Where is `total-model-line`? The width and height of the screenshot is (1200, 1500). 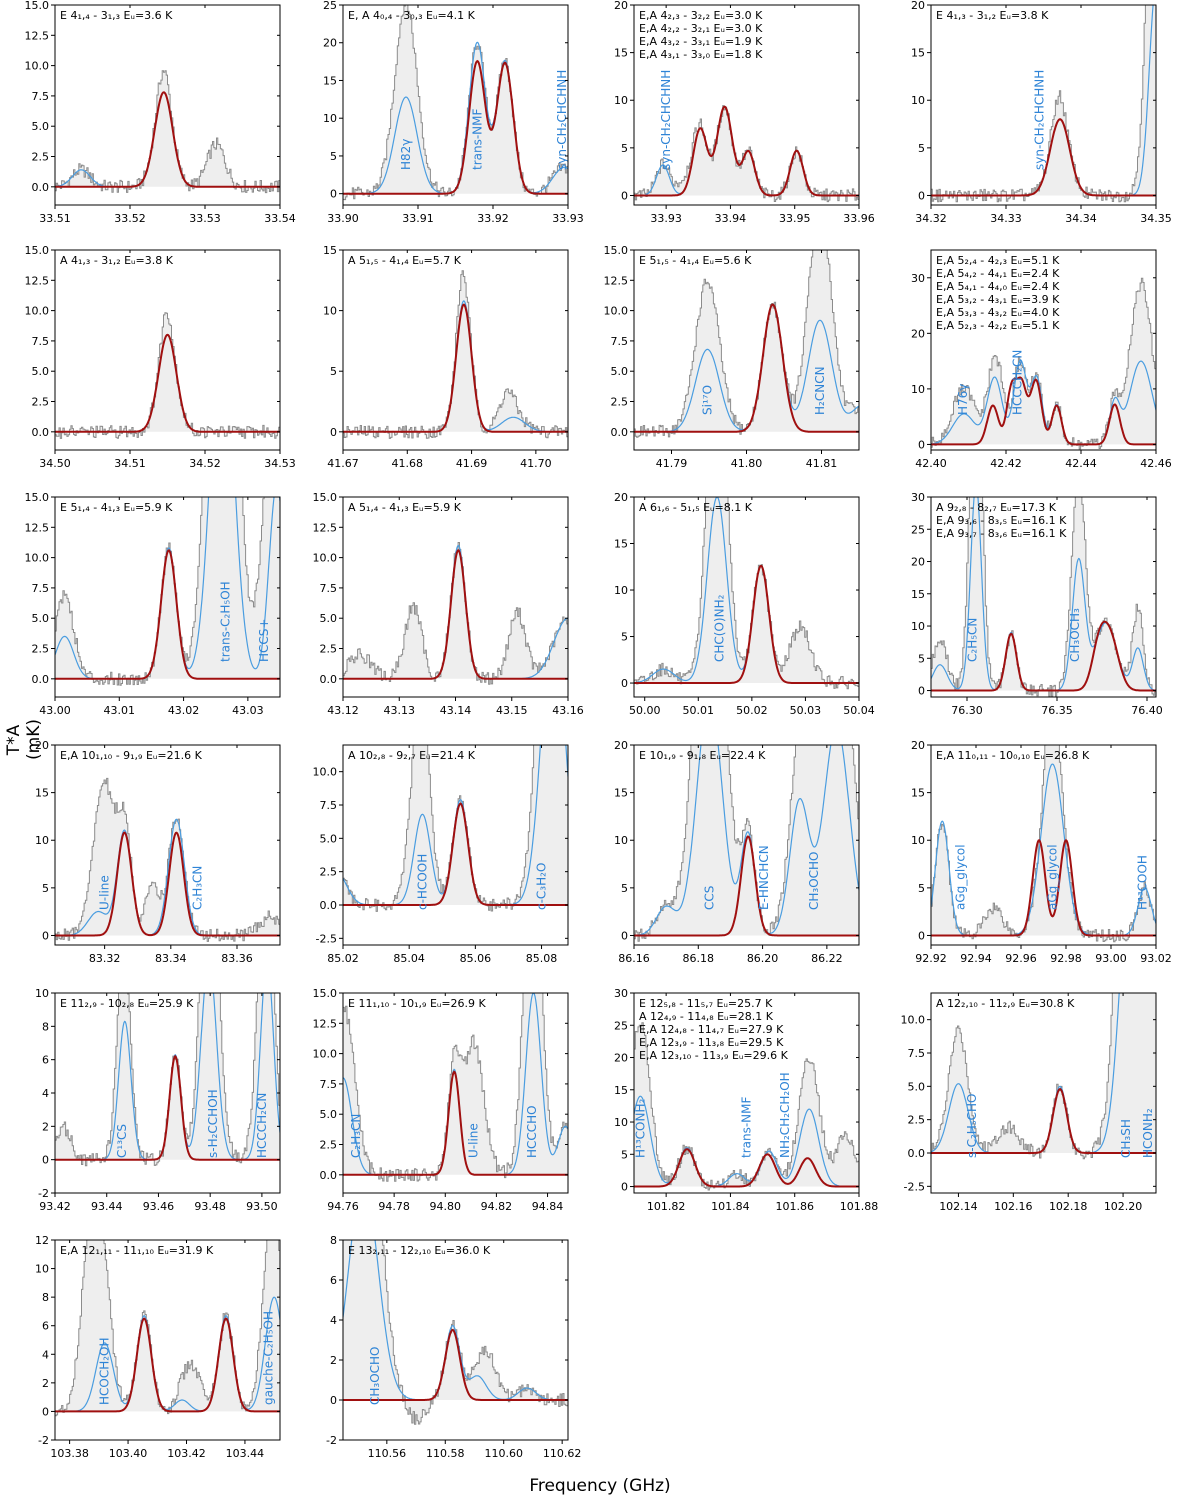
total-model-line is located at coordinates (455, 118).